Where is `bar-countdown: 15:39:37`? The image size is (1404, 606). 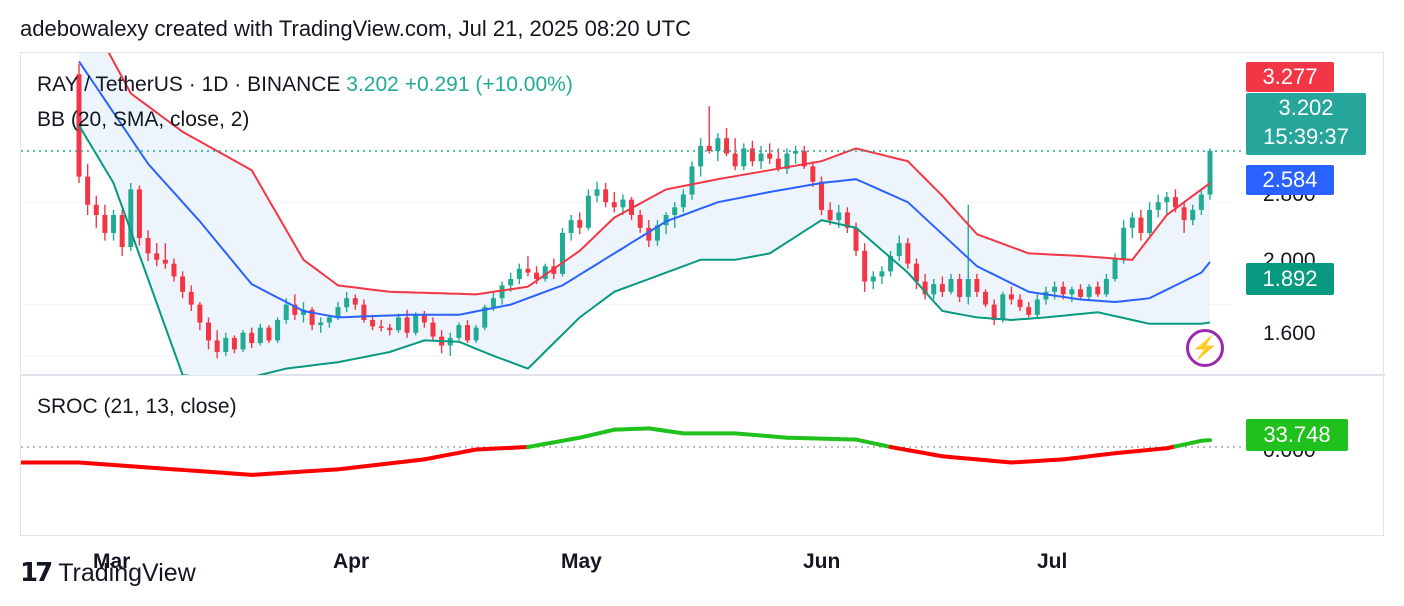
bar-countdown: 15:39:37 is located at coordinates (1306, 136).